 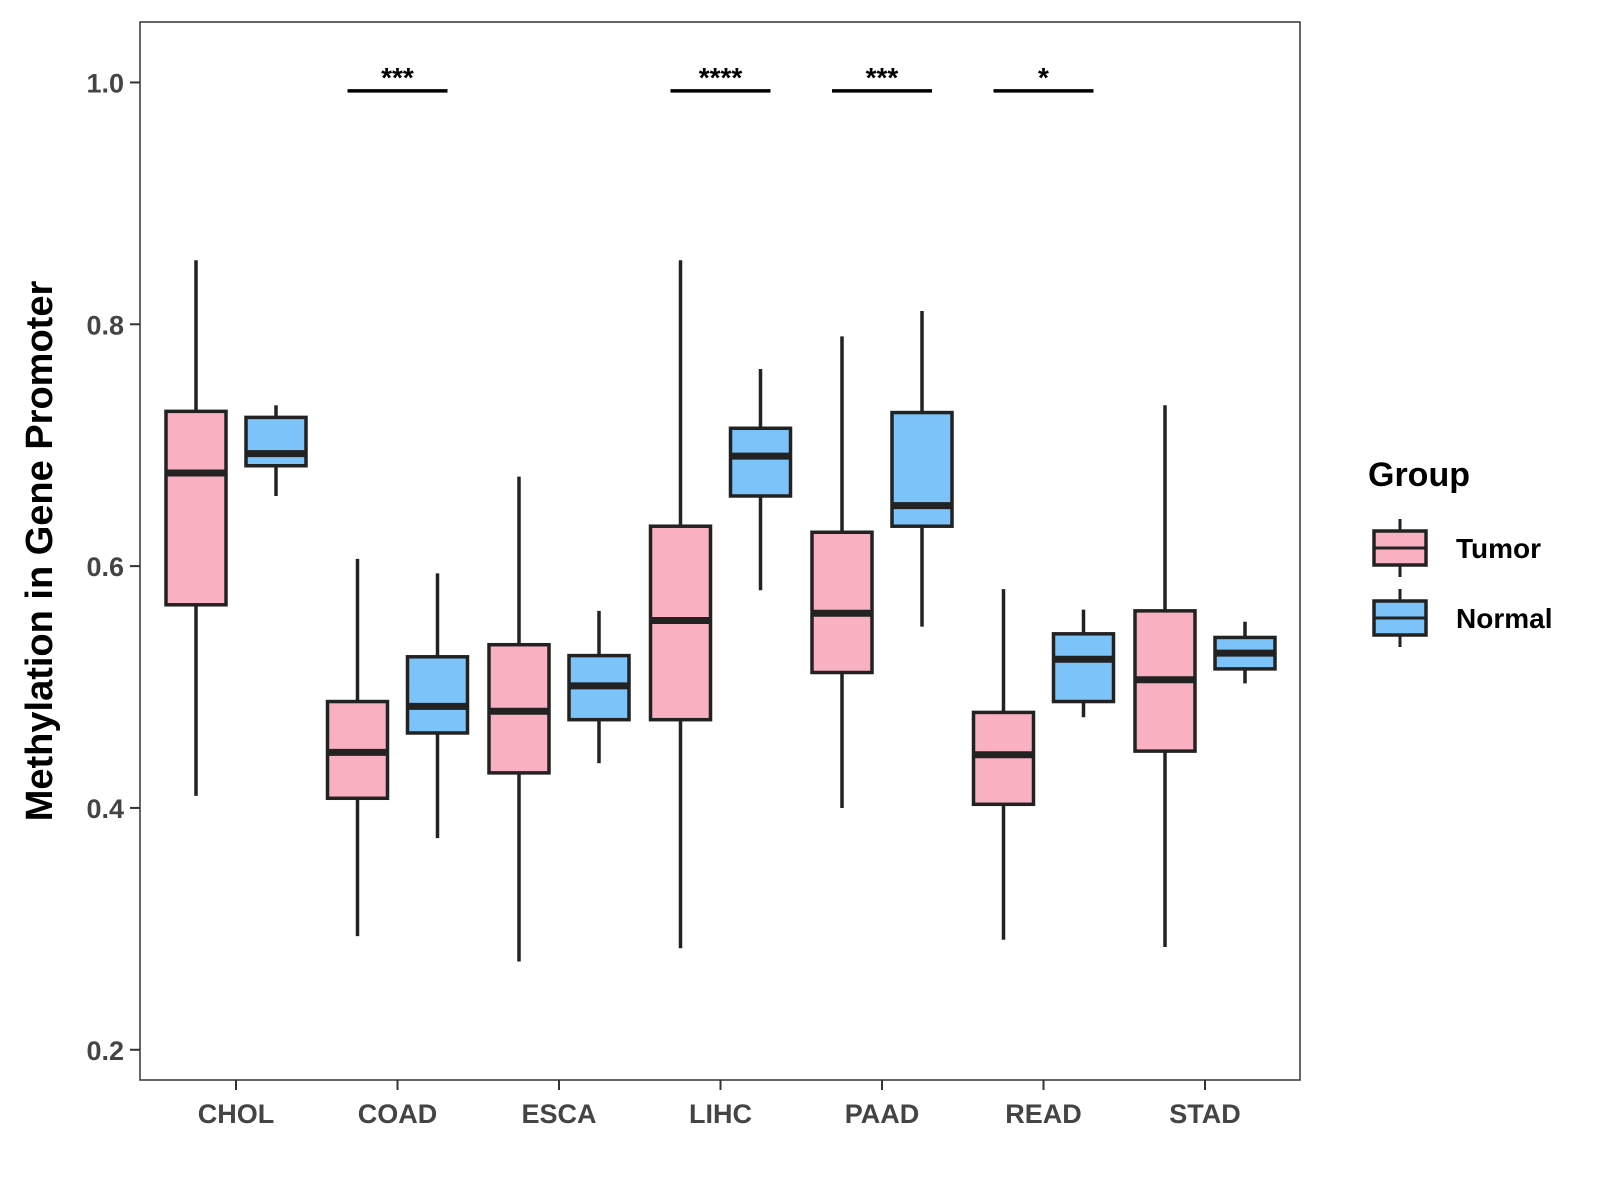 I want to click on legend-label: Tumor, so click(x=1498, y=548).